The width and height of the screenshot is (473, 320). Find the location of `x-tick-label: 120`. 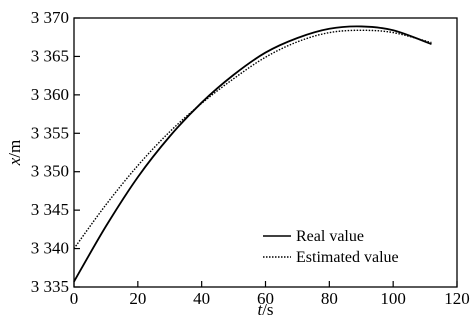

x-tick-label: 120 is located at coordinates (457, 298).